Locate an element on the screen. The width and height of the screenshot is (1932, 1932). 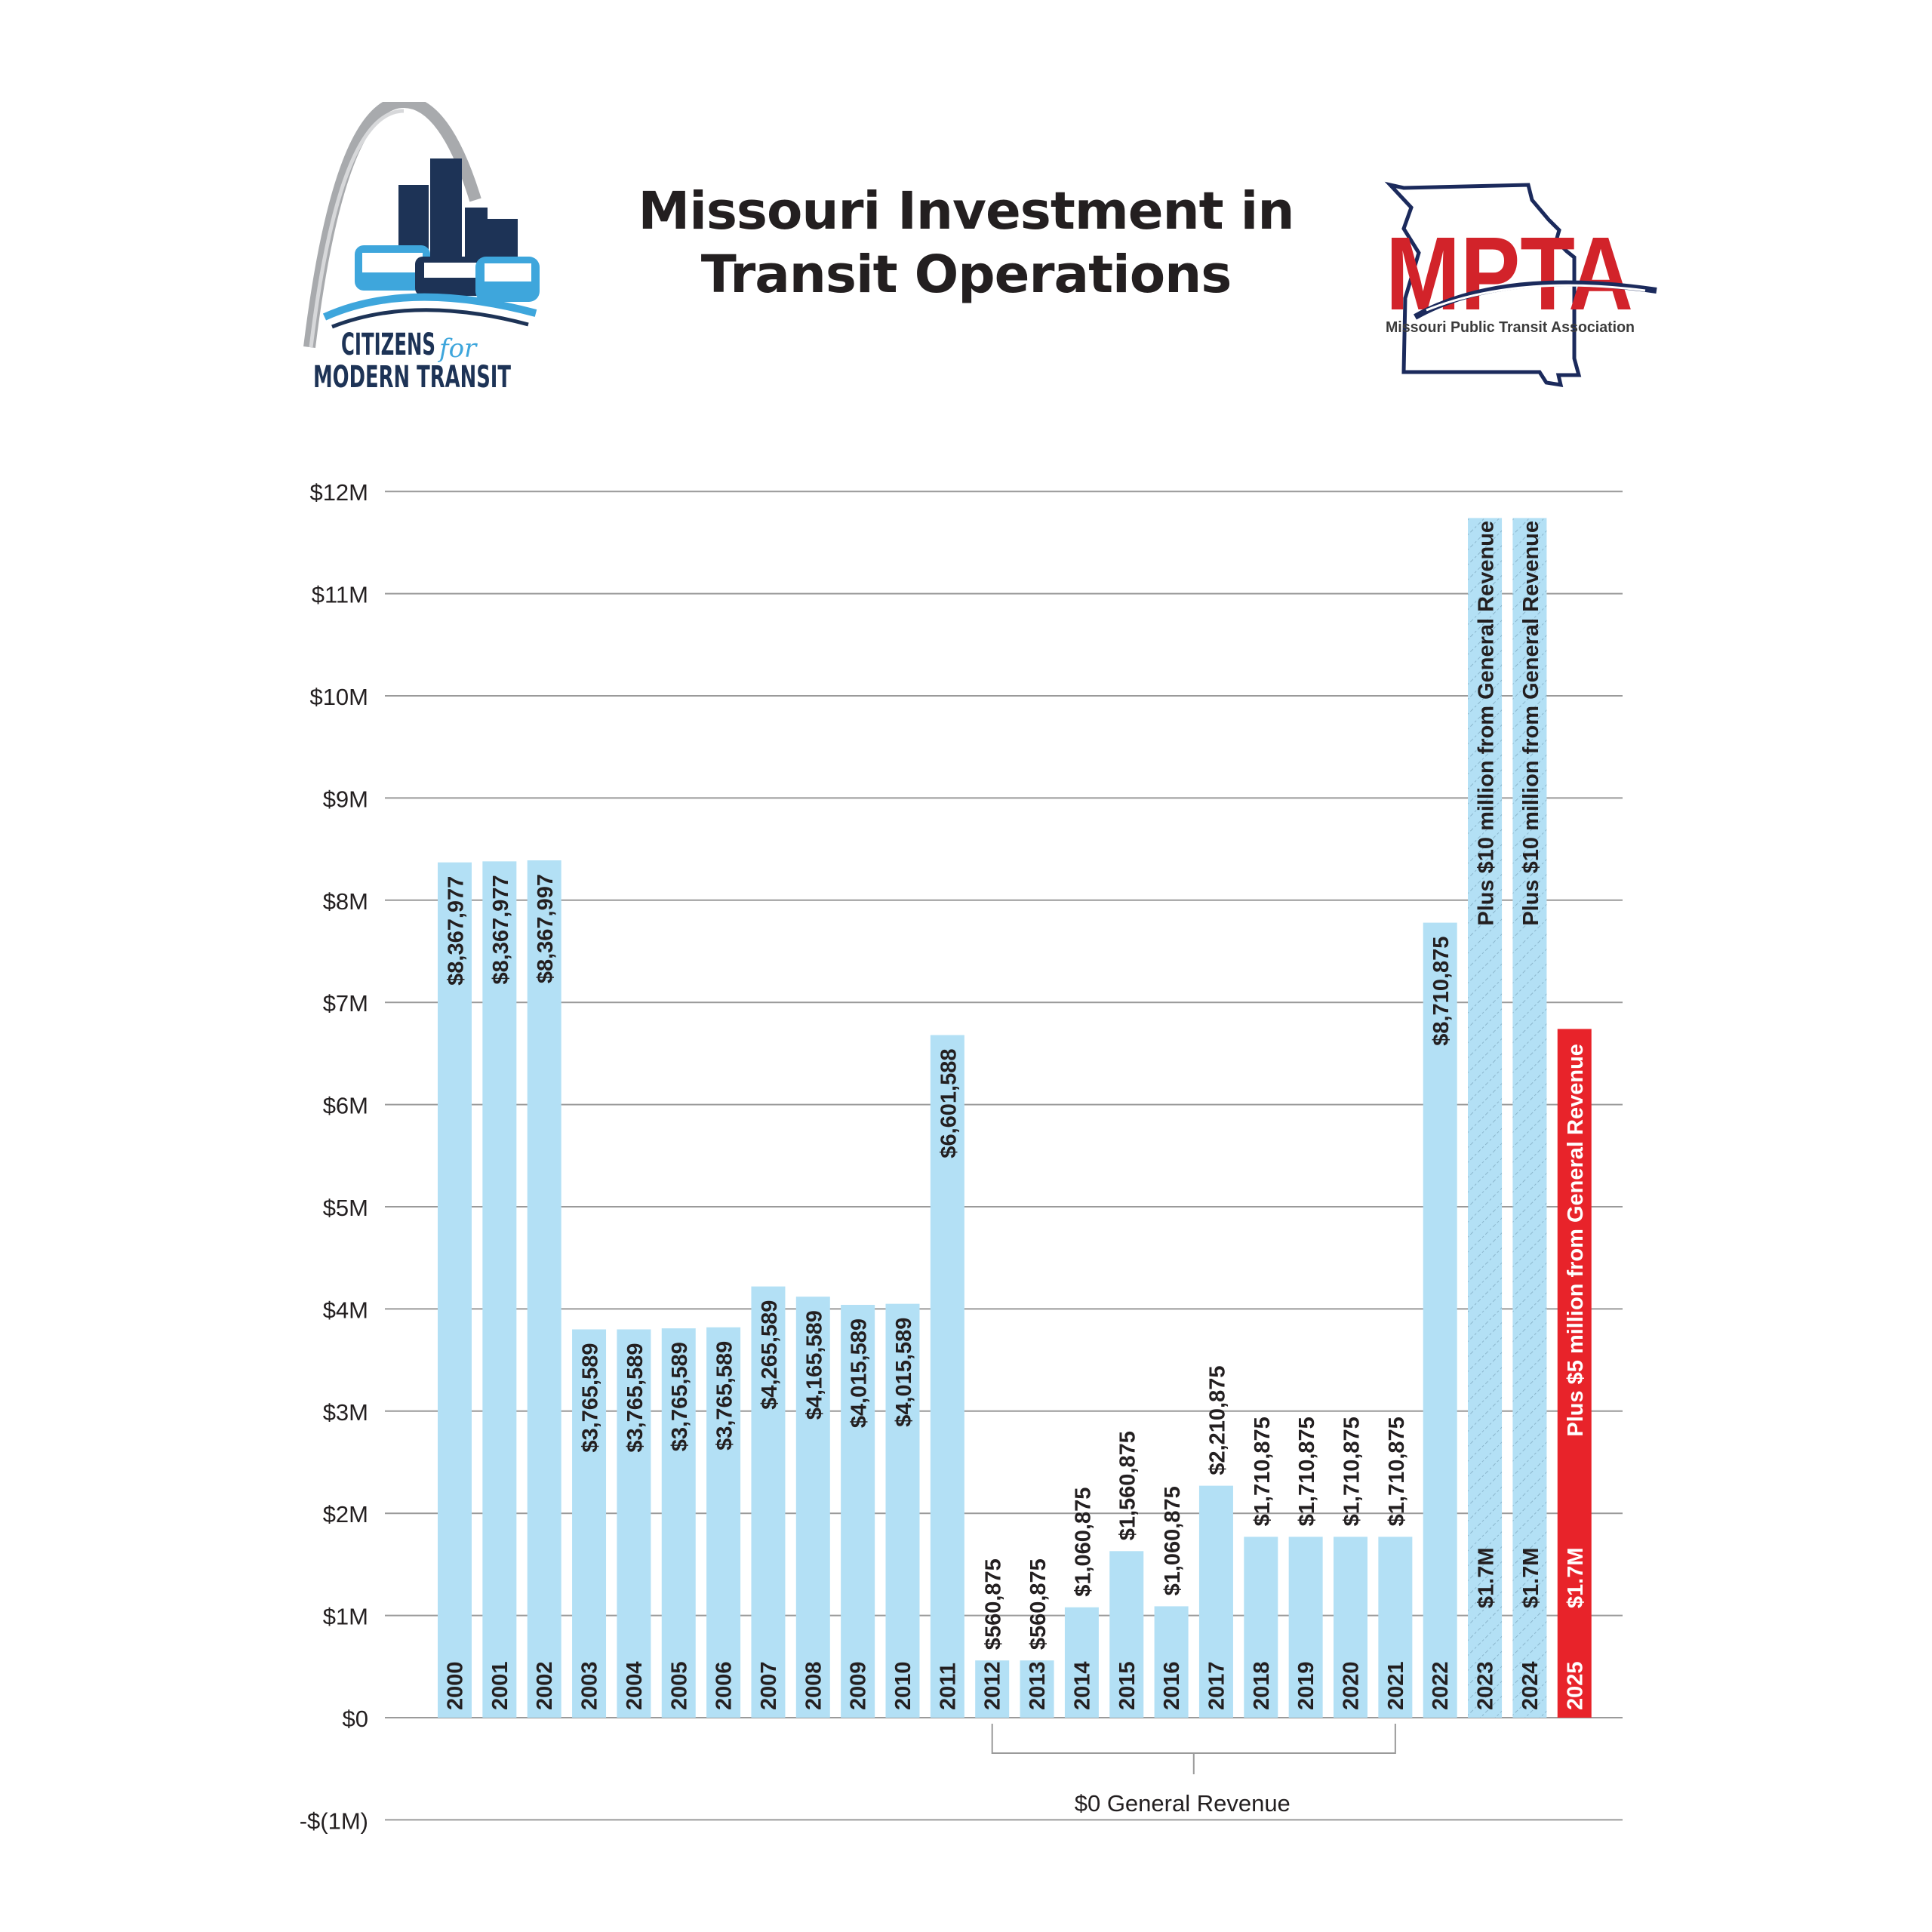
data-label: $8,710,875 is located at coordinates (1441, 991).